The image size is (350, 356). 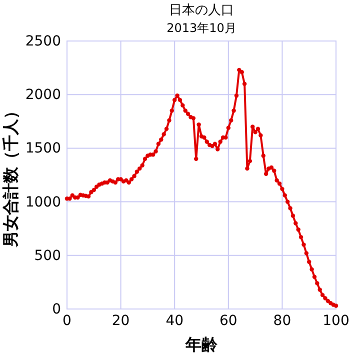 What do you see at coordinates (43, 95) in the screenshot?
I see `y-tick-label: 2000` at bounding box center [43, 95].